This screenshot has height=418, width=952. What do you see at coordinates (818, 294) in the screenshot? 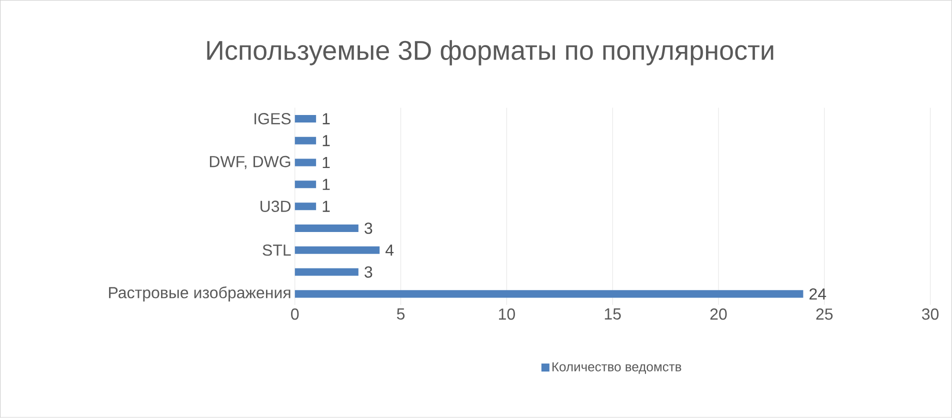
I see `data-label: 24` at bounding box center [818, 294].